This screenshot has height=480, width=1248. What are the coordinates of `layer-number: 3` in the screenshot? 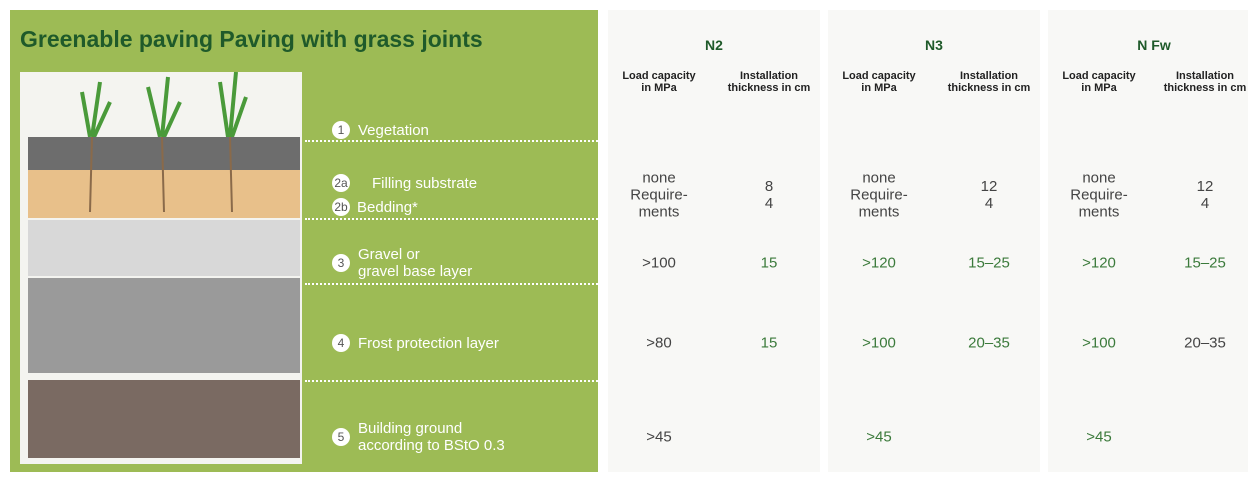 It's located at (341, 263).